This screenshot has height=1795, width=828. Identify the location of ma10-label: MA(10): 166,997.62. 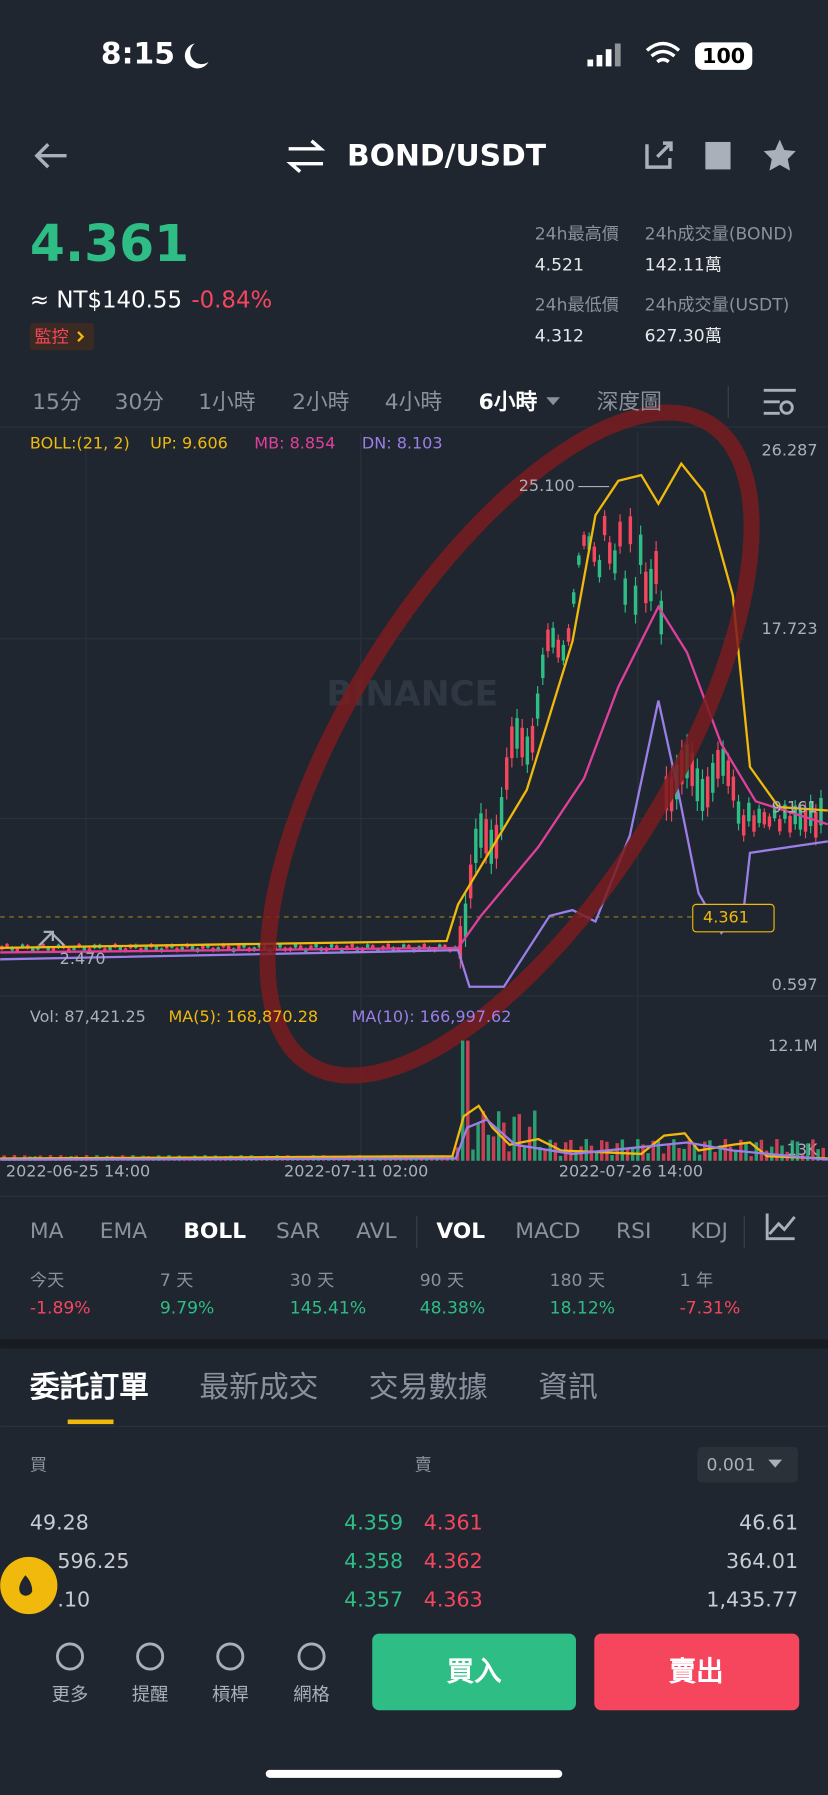
(432, 1016).